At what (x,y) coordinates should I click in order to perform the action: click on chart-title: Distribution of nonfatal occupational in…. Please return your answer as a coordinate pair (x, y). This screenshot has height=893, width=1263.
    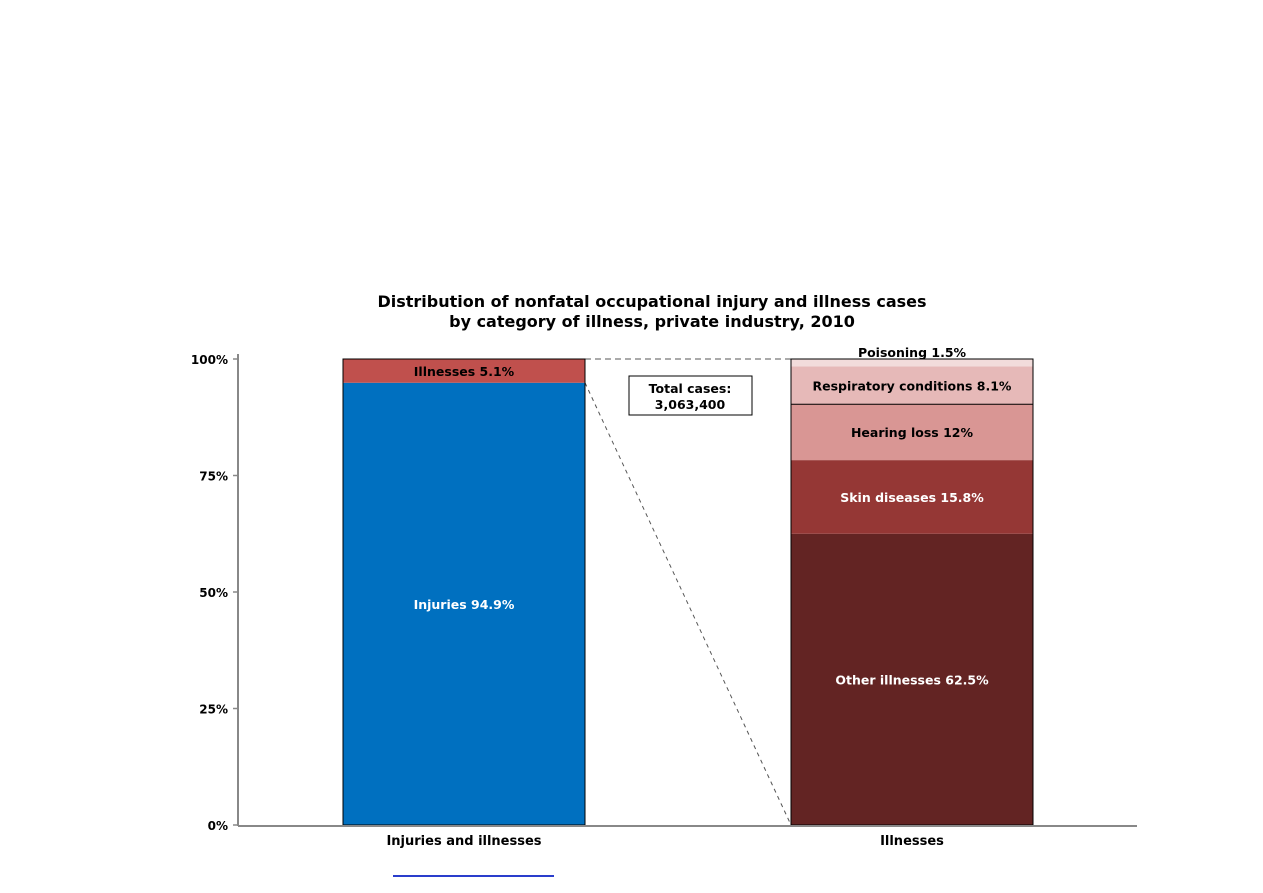
    Looking at the image, I should click on (651, 301).